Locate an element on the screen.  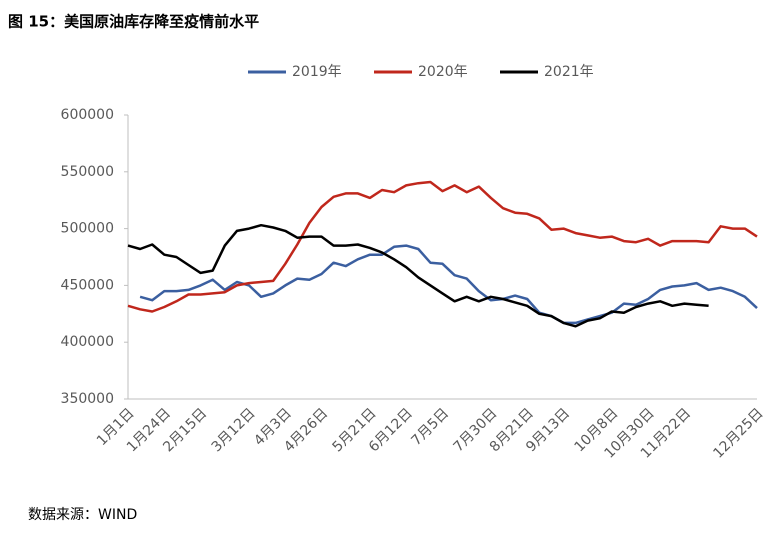
x-tick-label: 3月12日 is located at coordinates (234, 430).